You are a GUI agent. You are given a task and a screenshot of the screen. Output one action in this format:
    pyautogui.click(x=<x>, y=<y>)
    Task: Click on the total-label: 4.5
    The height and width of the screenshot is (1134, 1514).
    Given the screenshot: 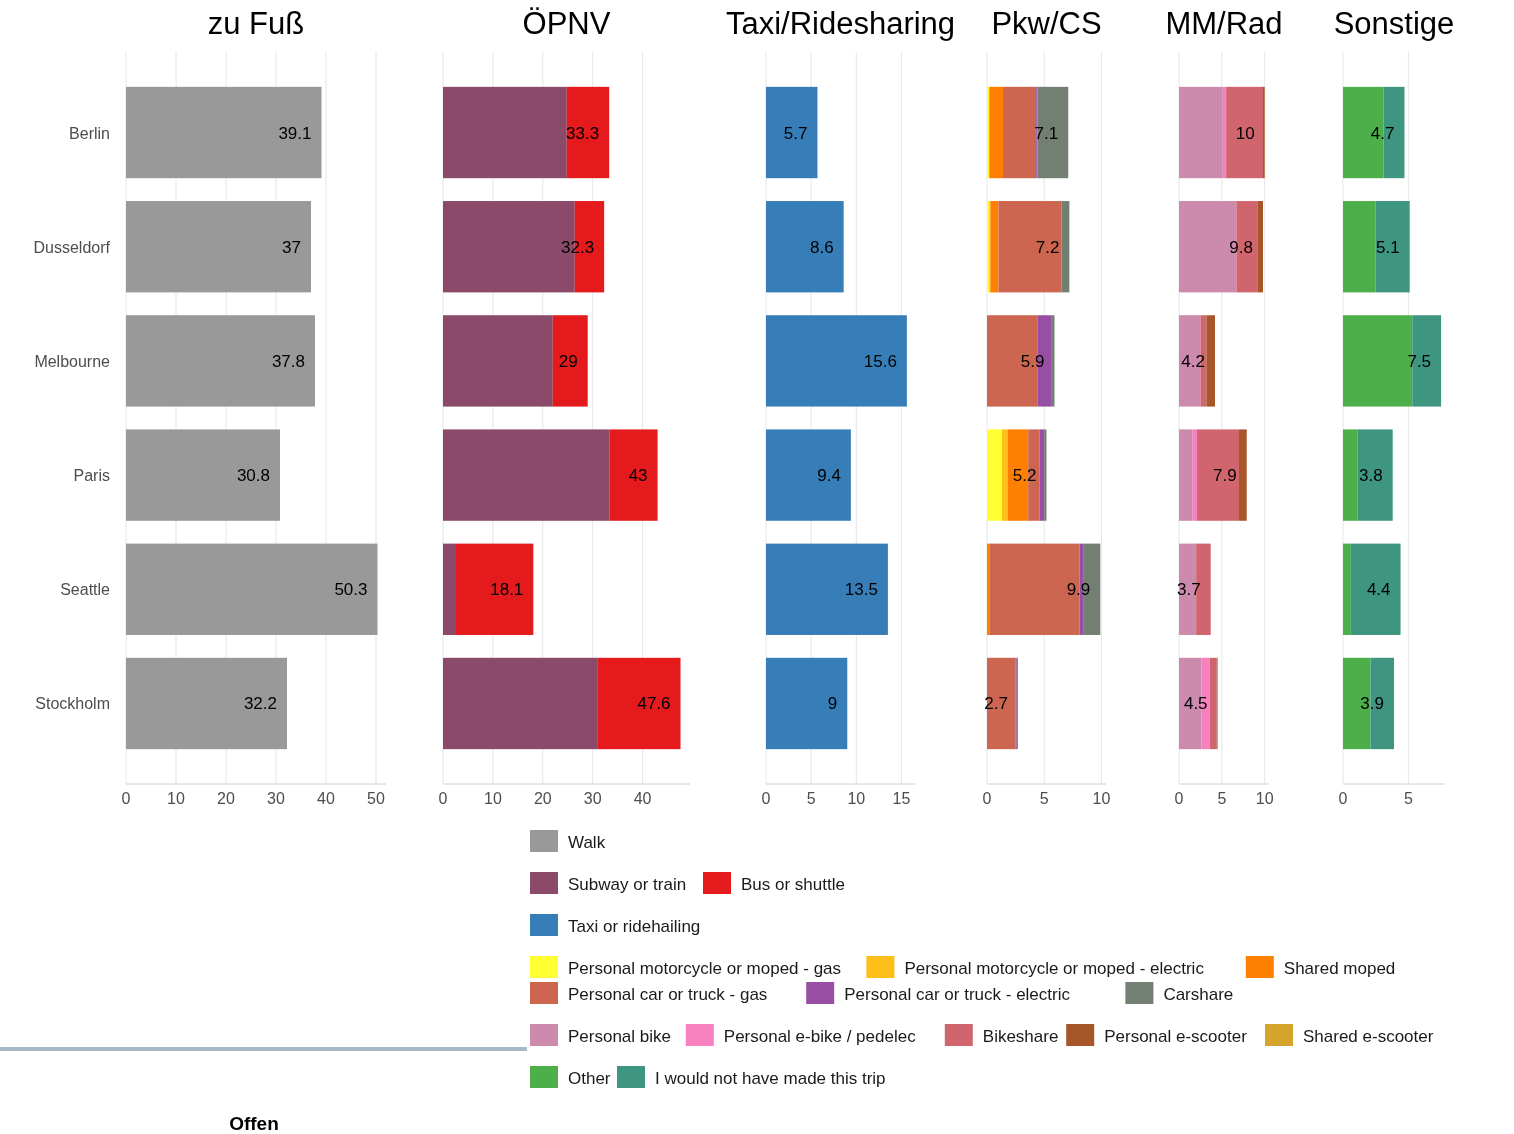 What is the action you would take?
    pyautogui.click(x=1195, y=704)
    